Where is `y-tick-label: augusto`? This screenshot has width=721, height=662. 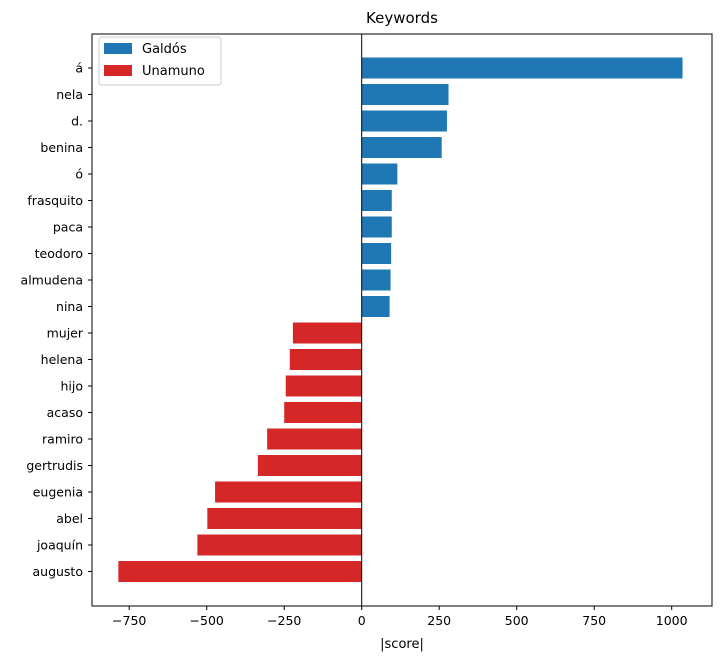
y-tick-label: augusto is located at coordinates (57, 571).